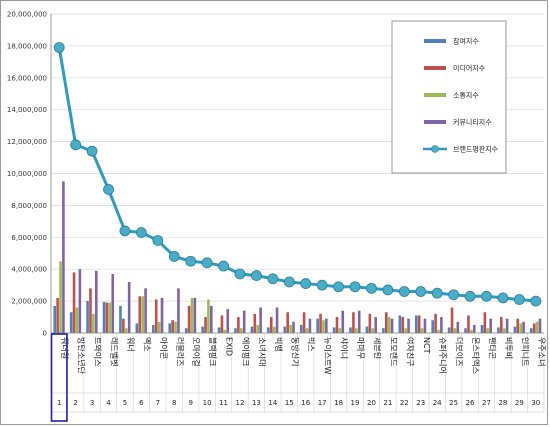  What do you see at coordinates (246, 351) in the screenshot?
I see `category-label: 에이핑크` at bounding box center [246, 351].